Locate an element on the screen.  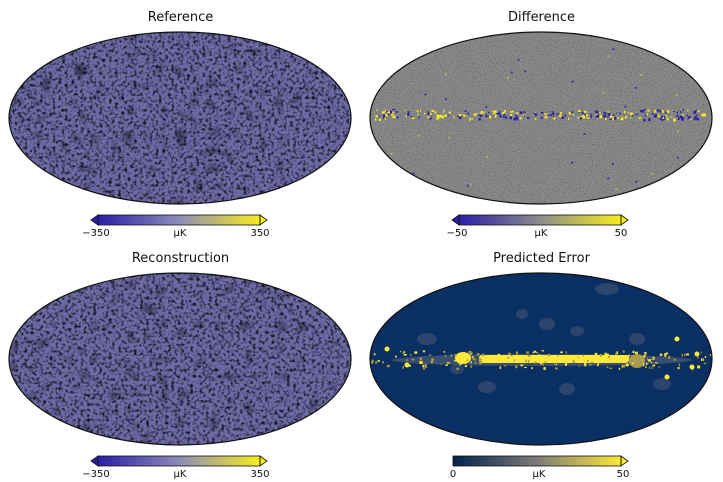
colorbar-difference: −50 μK 50 is located at coordinates (538, 226).